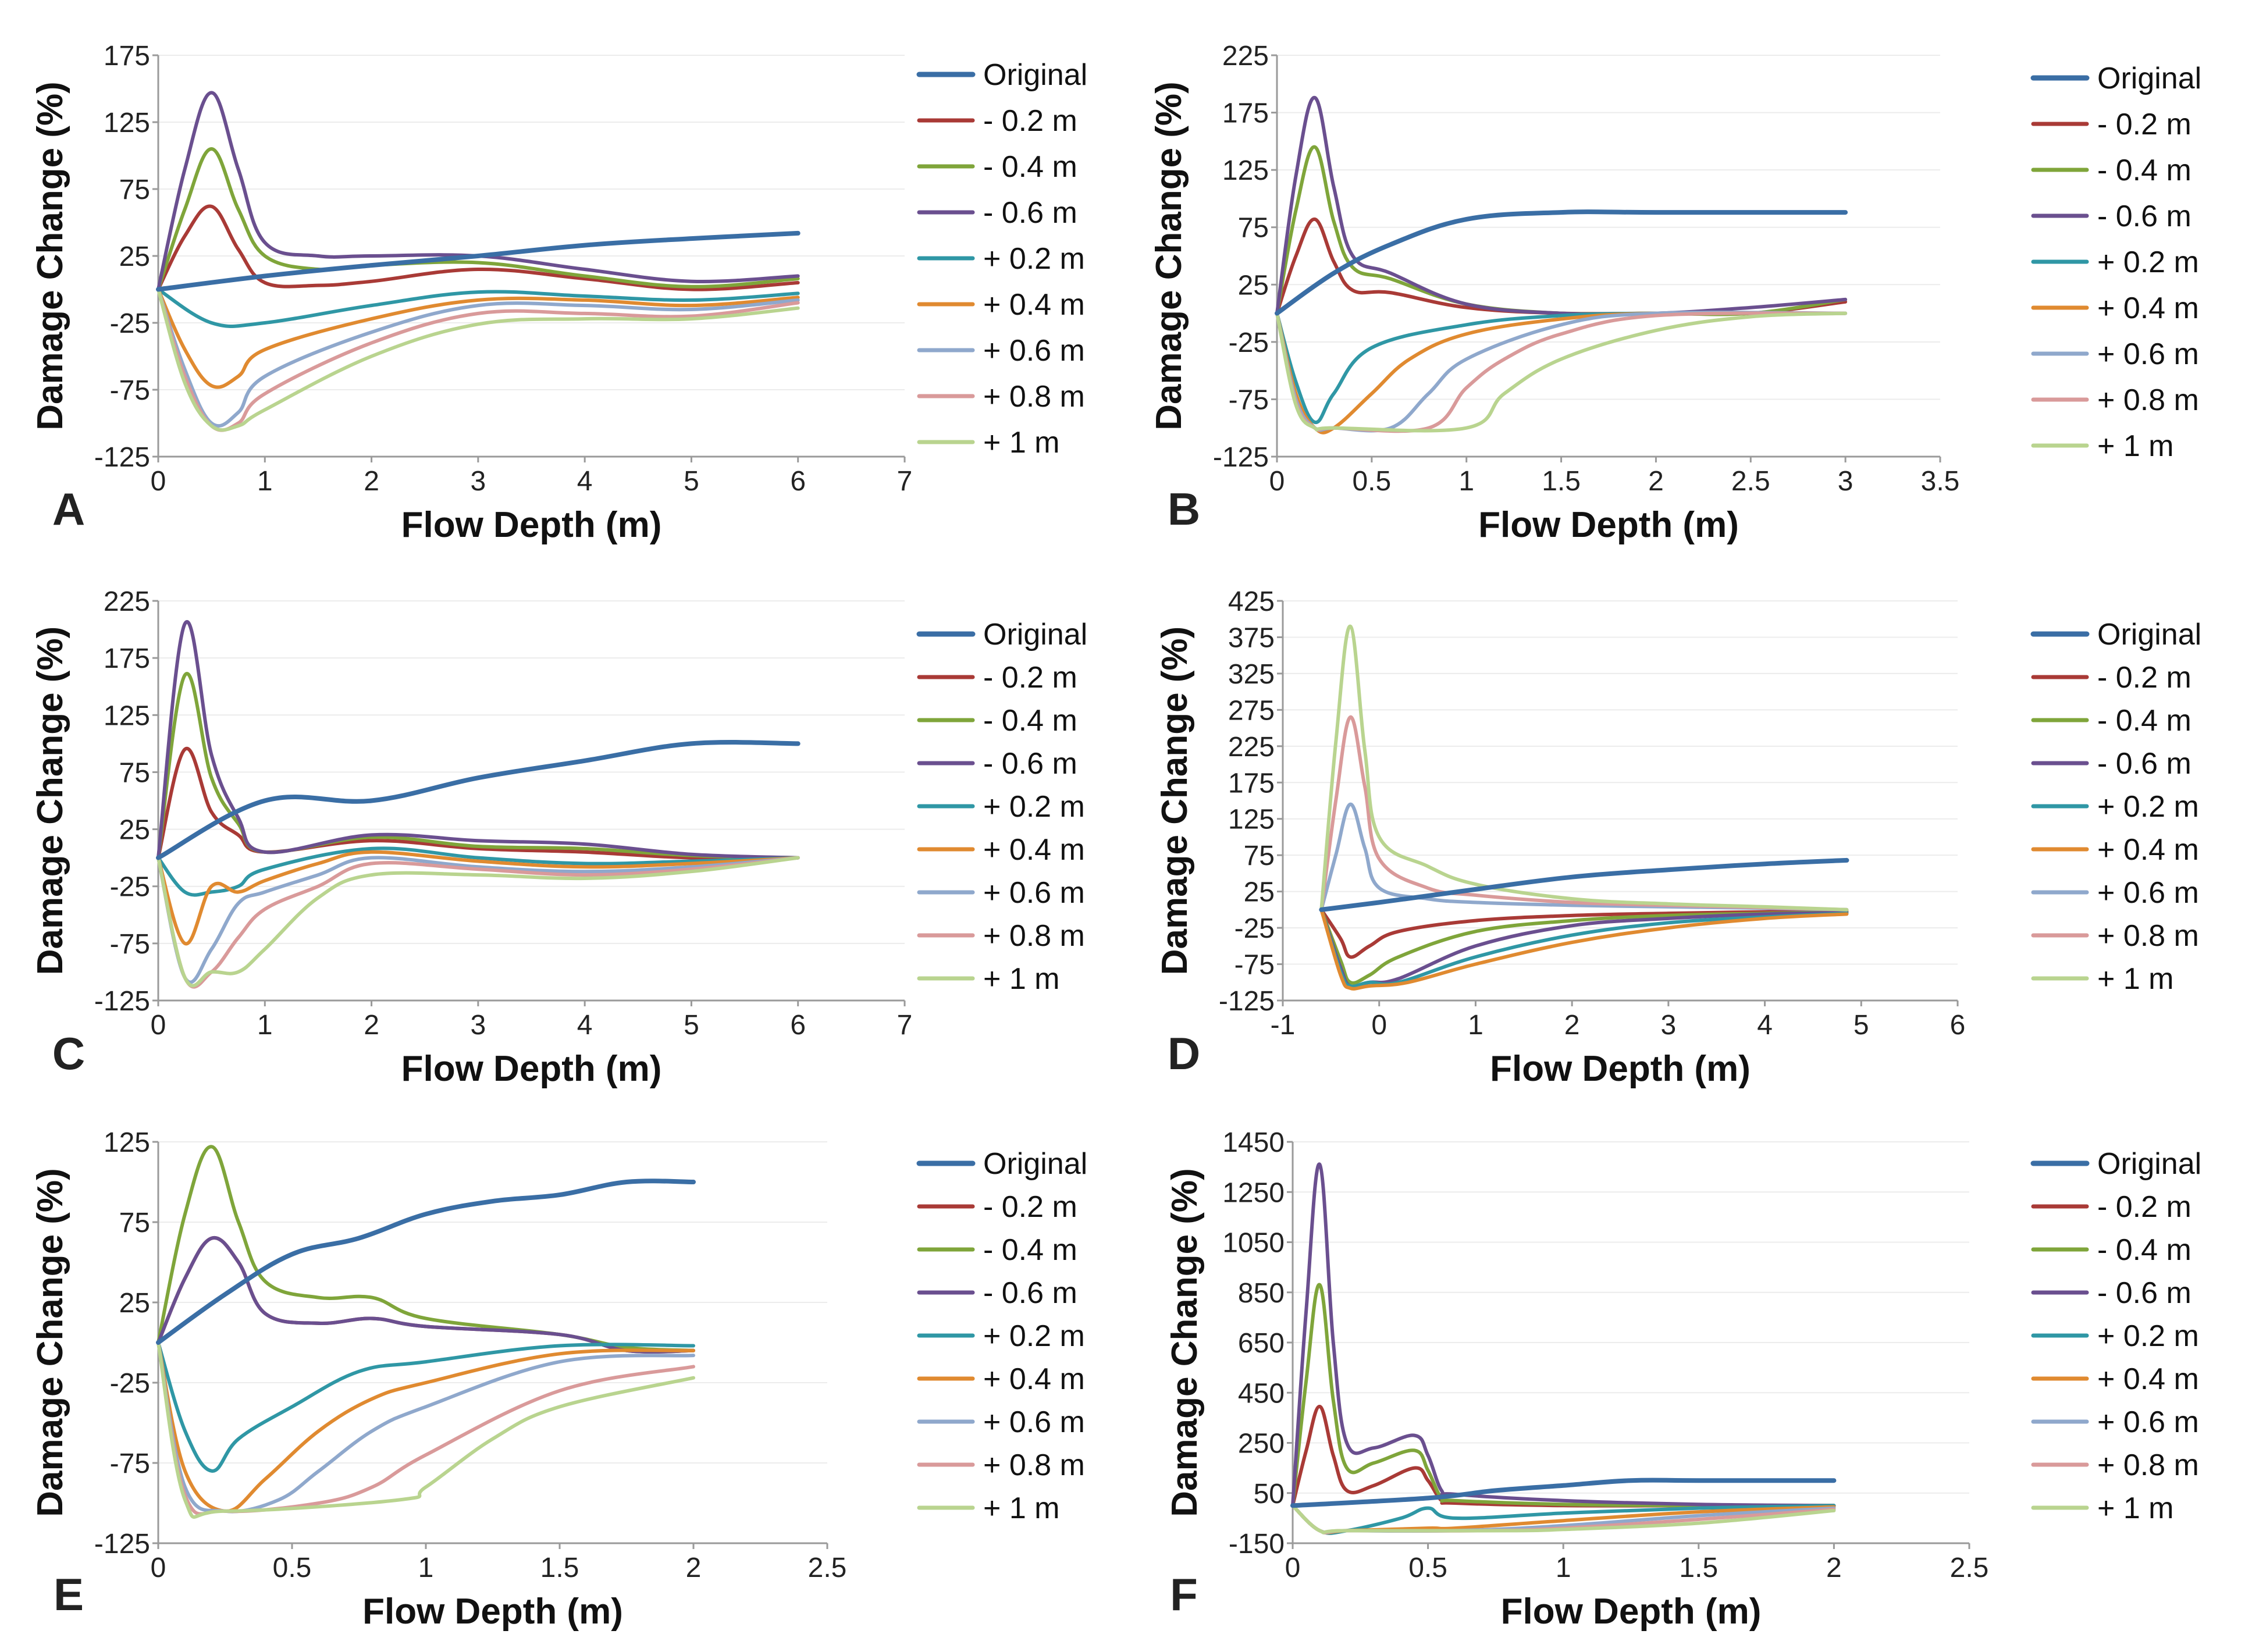  What do you see at coordinates (1261, 1343) in the screenshot?
I see `y-tick-label: 650` at bounding box center [1261, 1343].